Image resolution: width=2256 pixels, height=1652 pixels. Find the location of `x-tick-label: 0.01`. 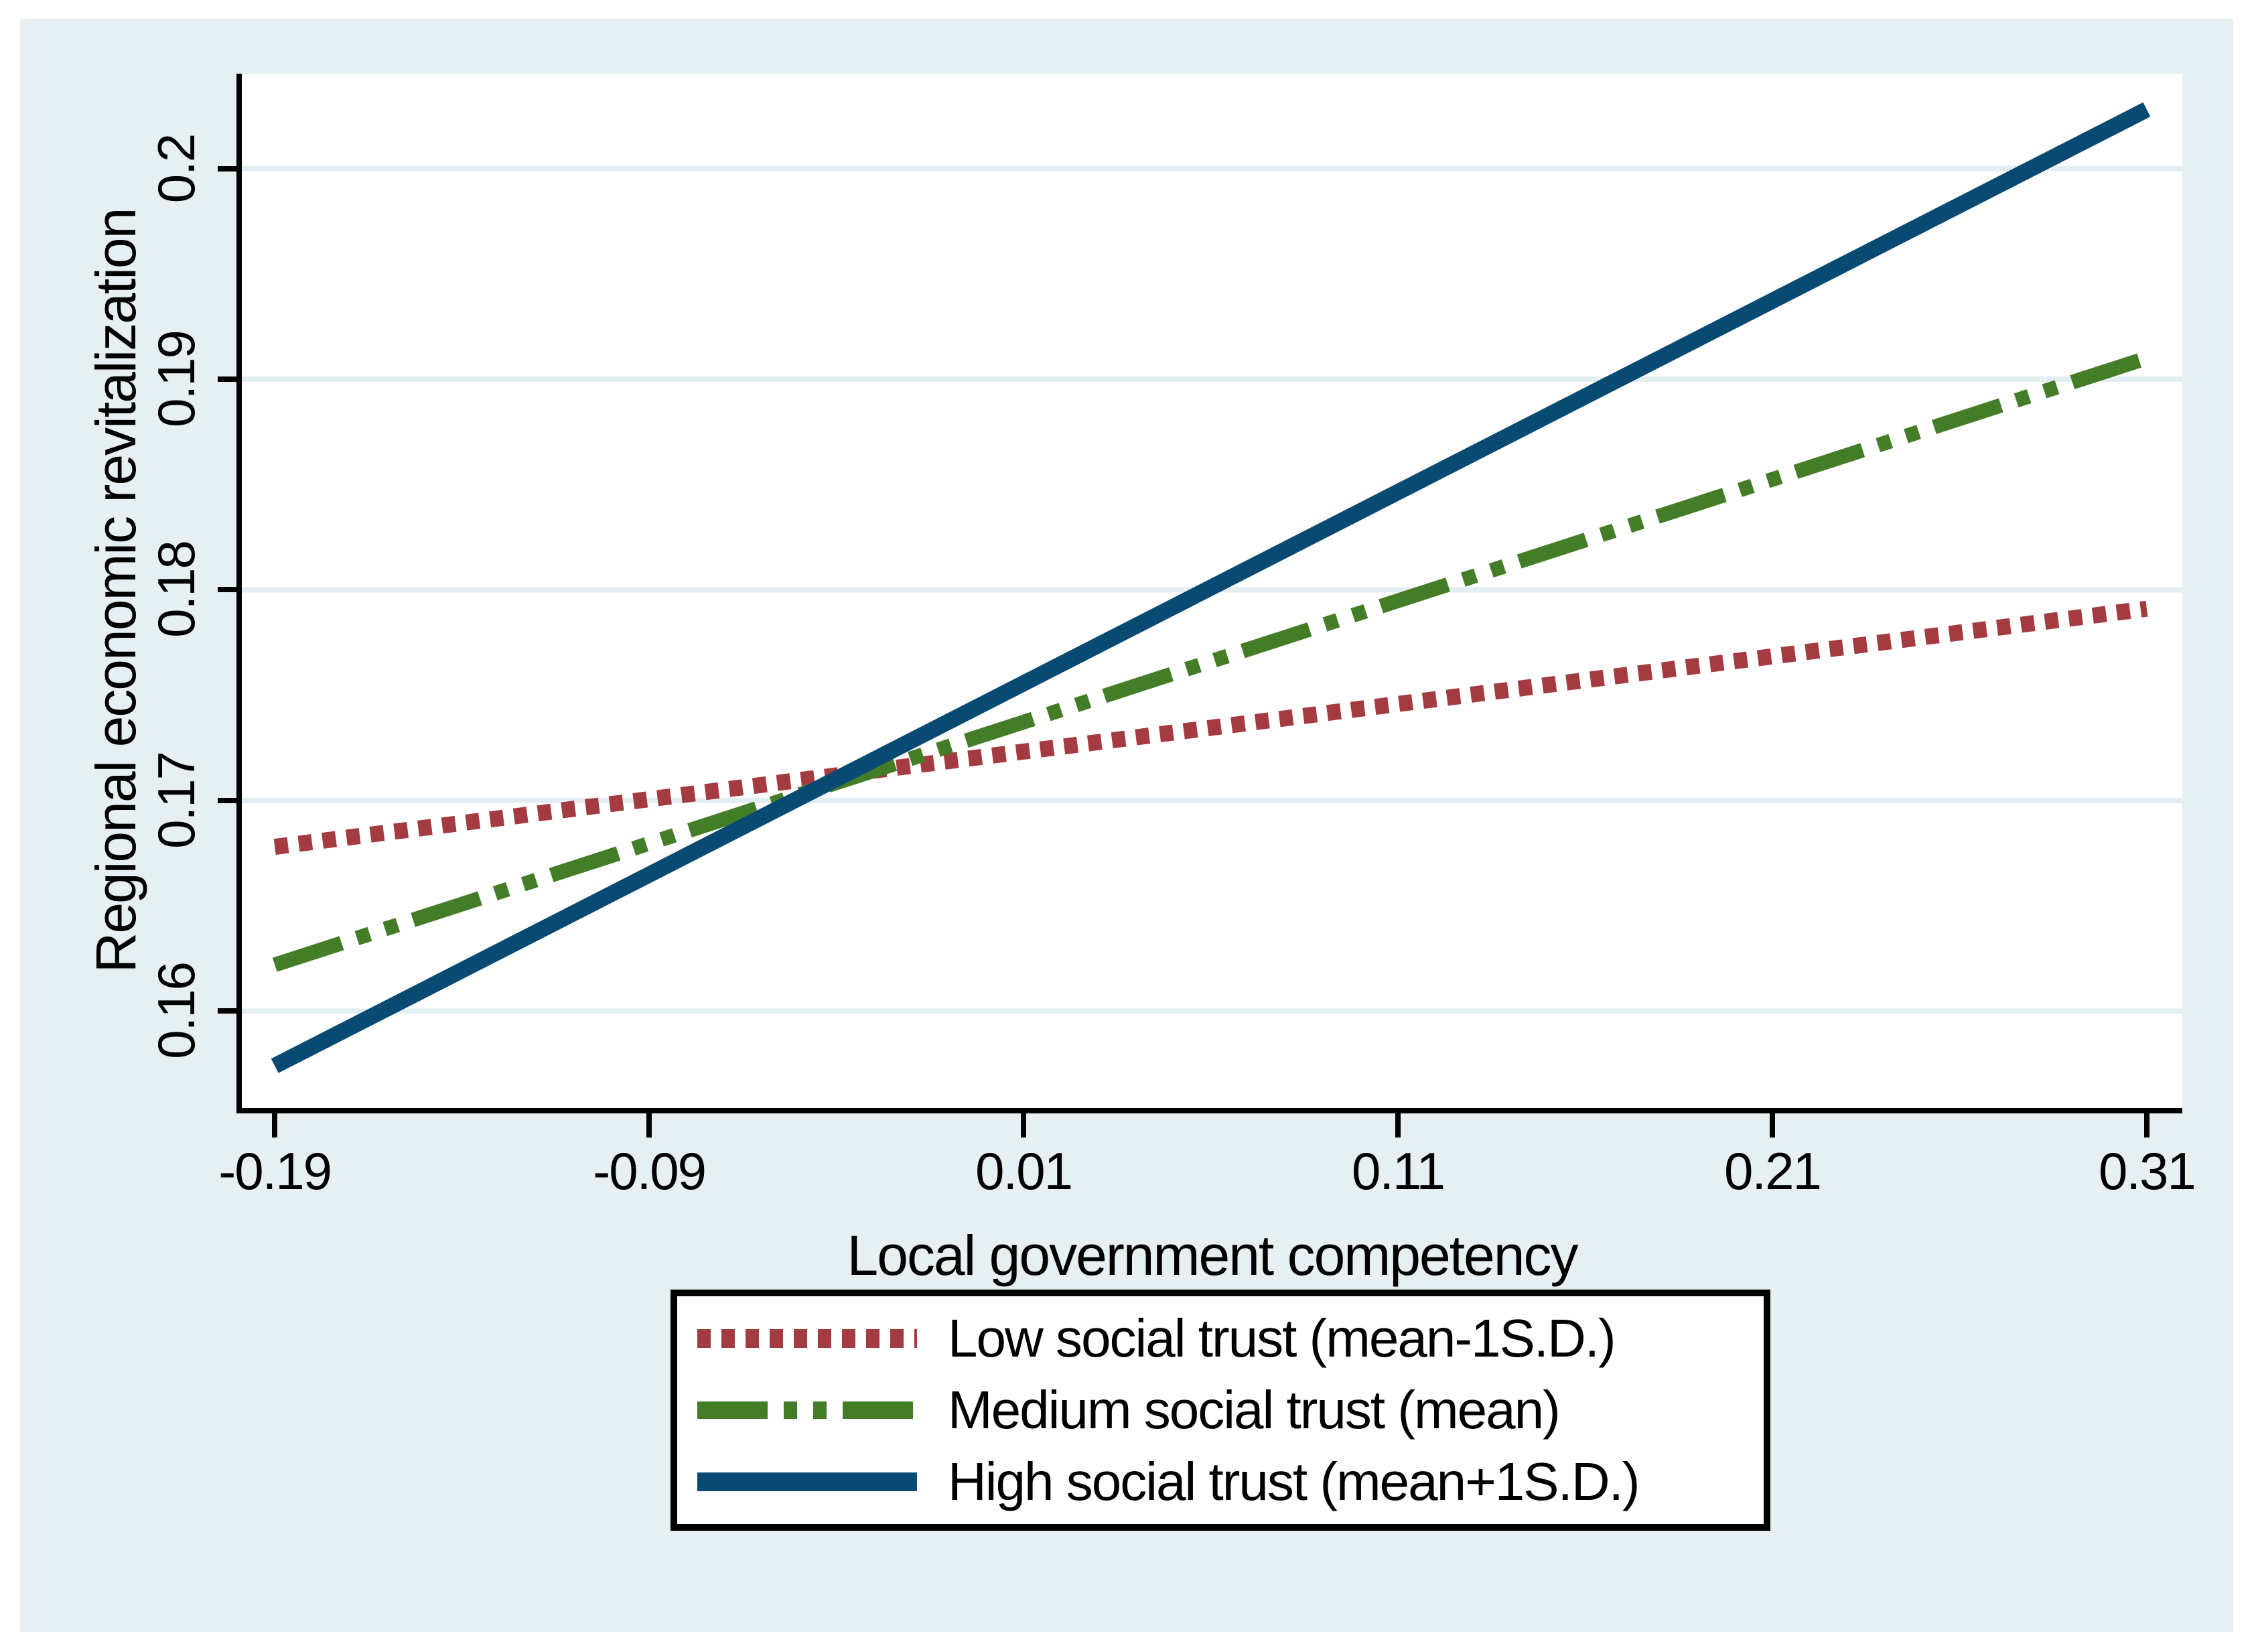

x-tick-label: 0.01 is located at coordinates (1024, 1171).